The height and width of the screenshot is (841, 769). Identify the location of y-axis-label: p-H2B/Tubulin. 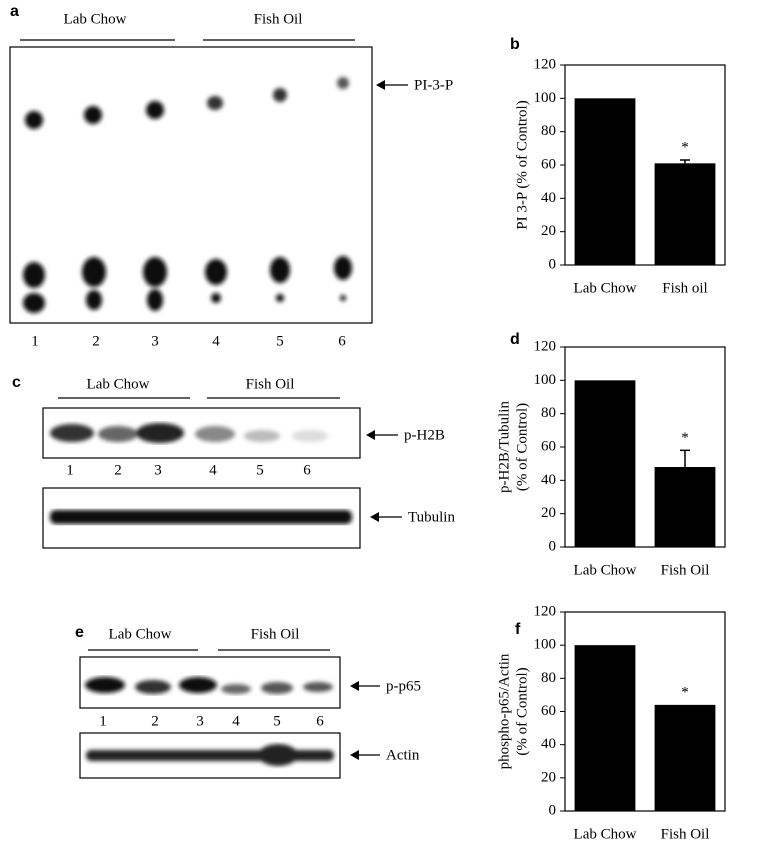
(504, 447).